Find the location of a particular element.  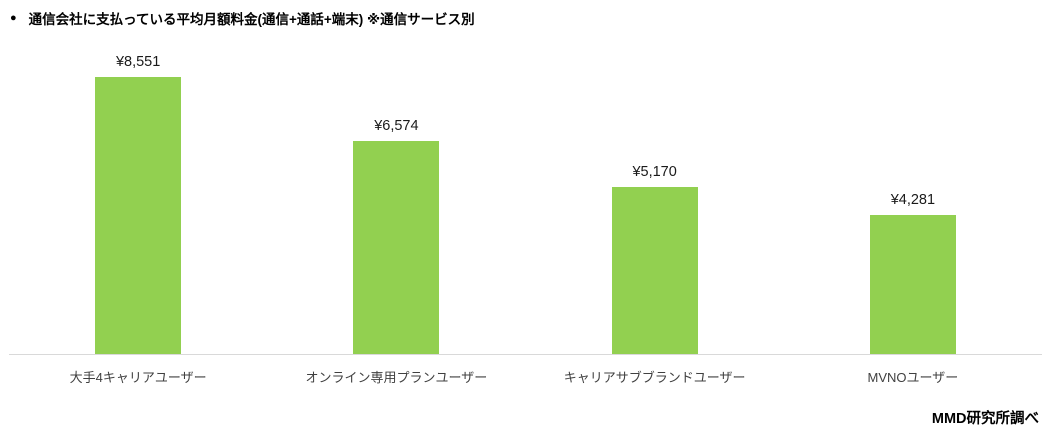

bar-value-label: ¥6,574 is located at coordinates (396, 126).